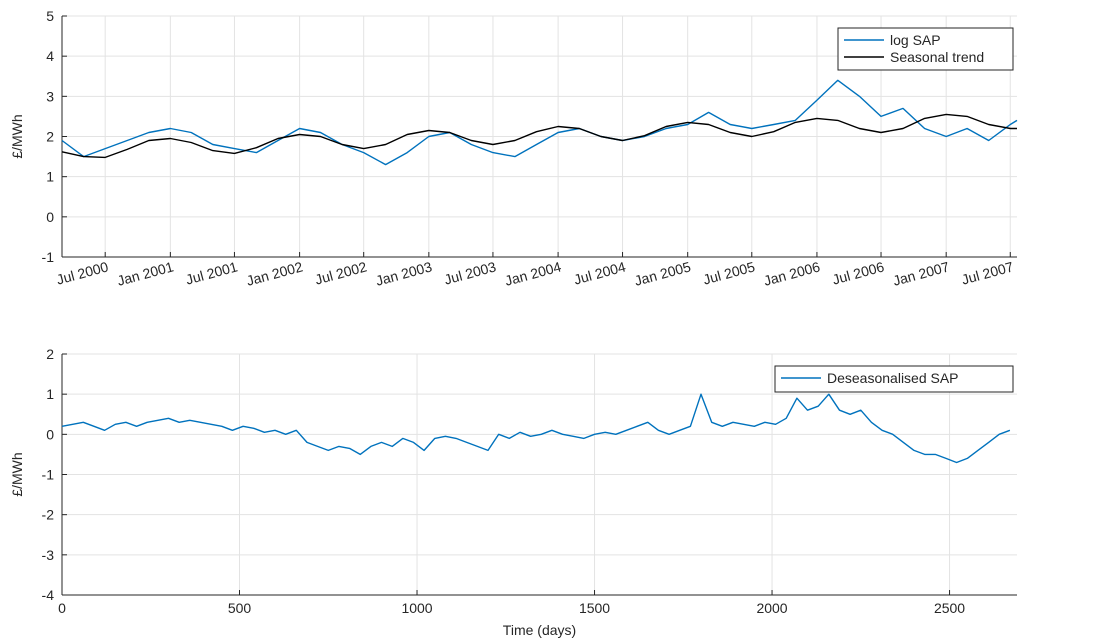 The image size is (1096, 639). I want to click on y-tick-label: 5, so click(50, 16).